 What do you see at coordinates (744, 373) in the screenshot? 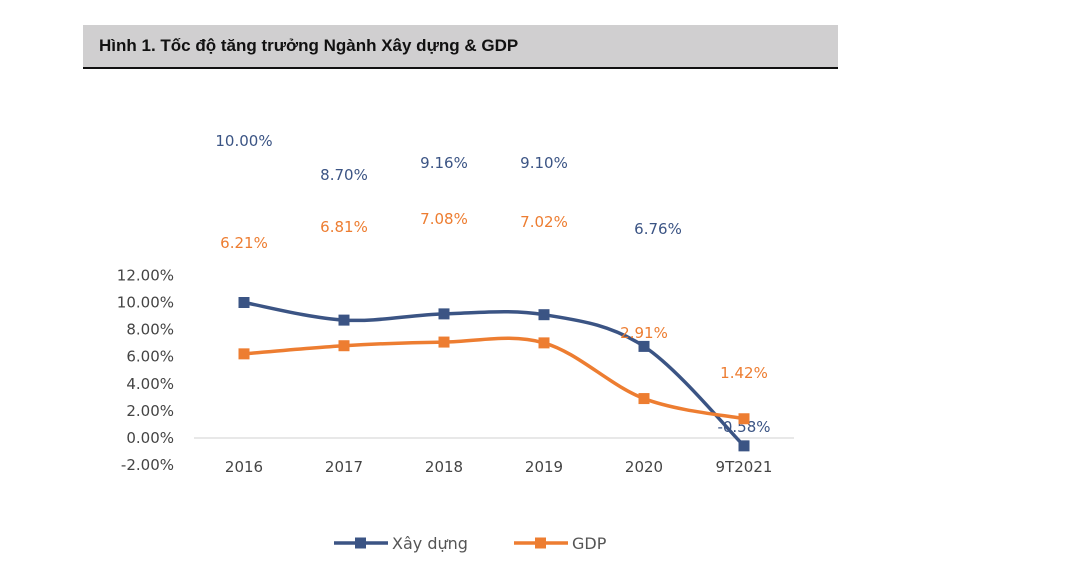
I see `data-label: 1.42%` at bounding box center [744, 373].